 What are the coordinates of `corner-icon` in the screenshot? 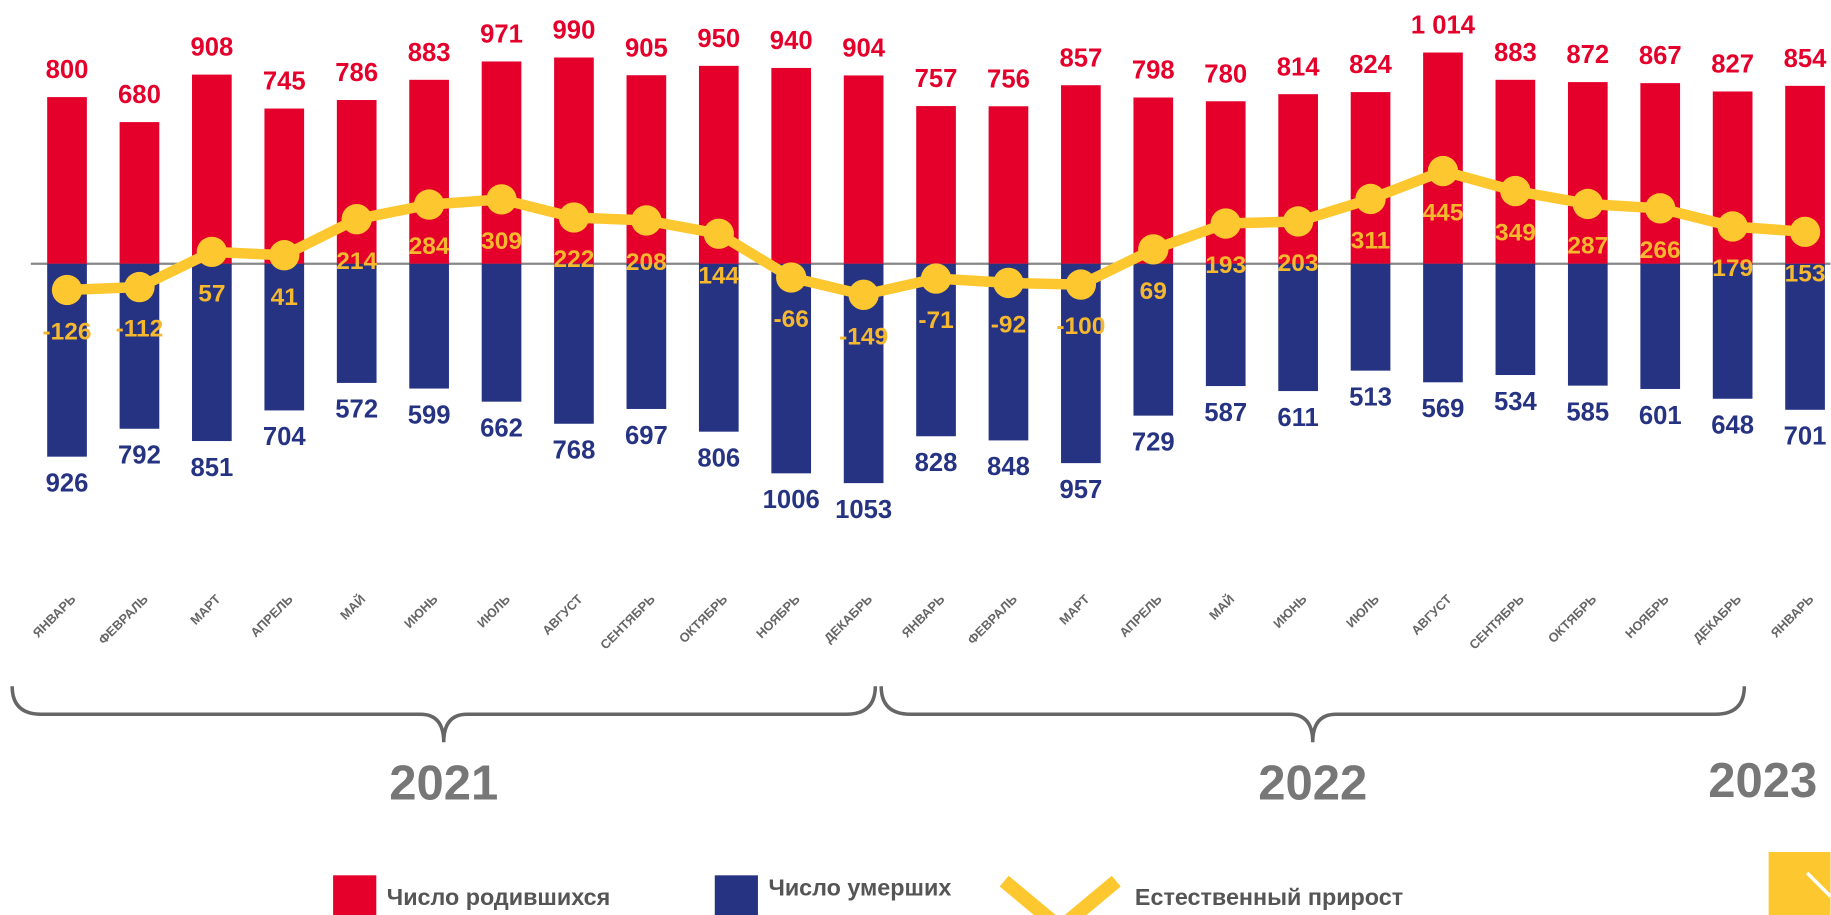 It's located at (1799, 883).